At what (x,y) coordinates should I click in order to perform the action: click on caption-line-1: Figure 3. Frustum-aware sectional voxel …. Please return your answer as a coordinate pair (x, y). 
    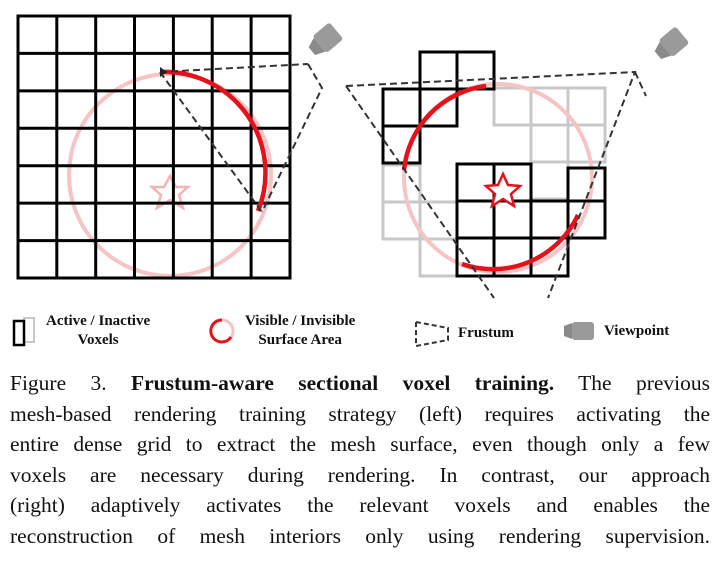
    Looking at the image, I should click on (360, 383).